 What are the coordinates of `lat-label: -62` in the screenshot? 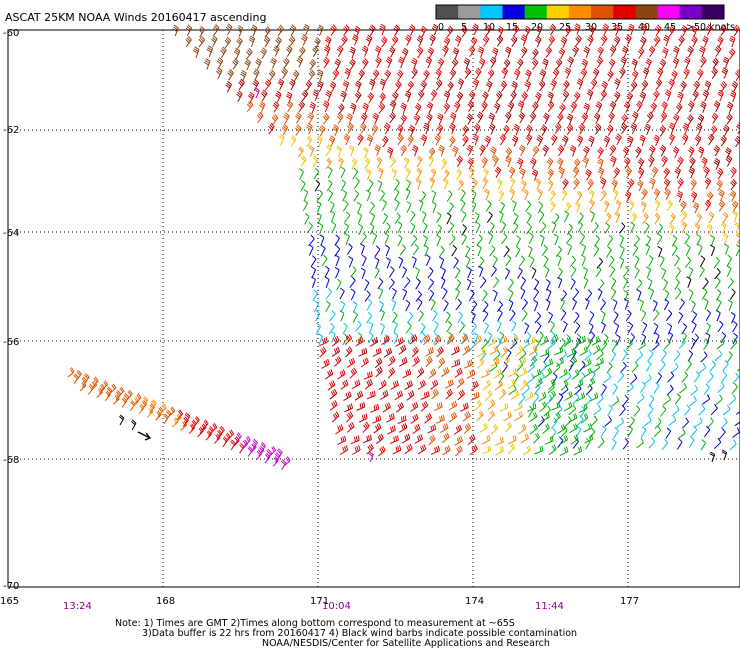 It's located at (11, 130).